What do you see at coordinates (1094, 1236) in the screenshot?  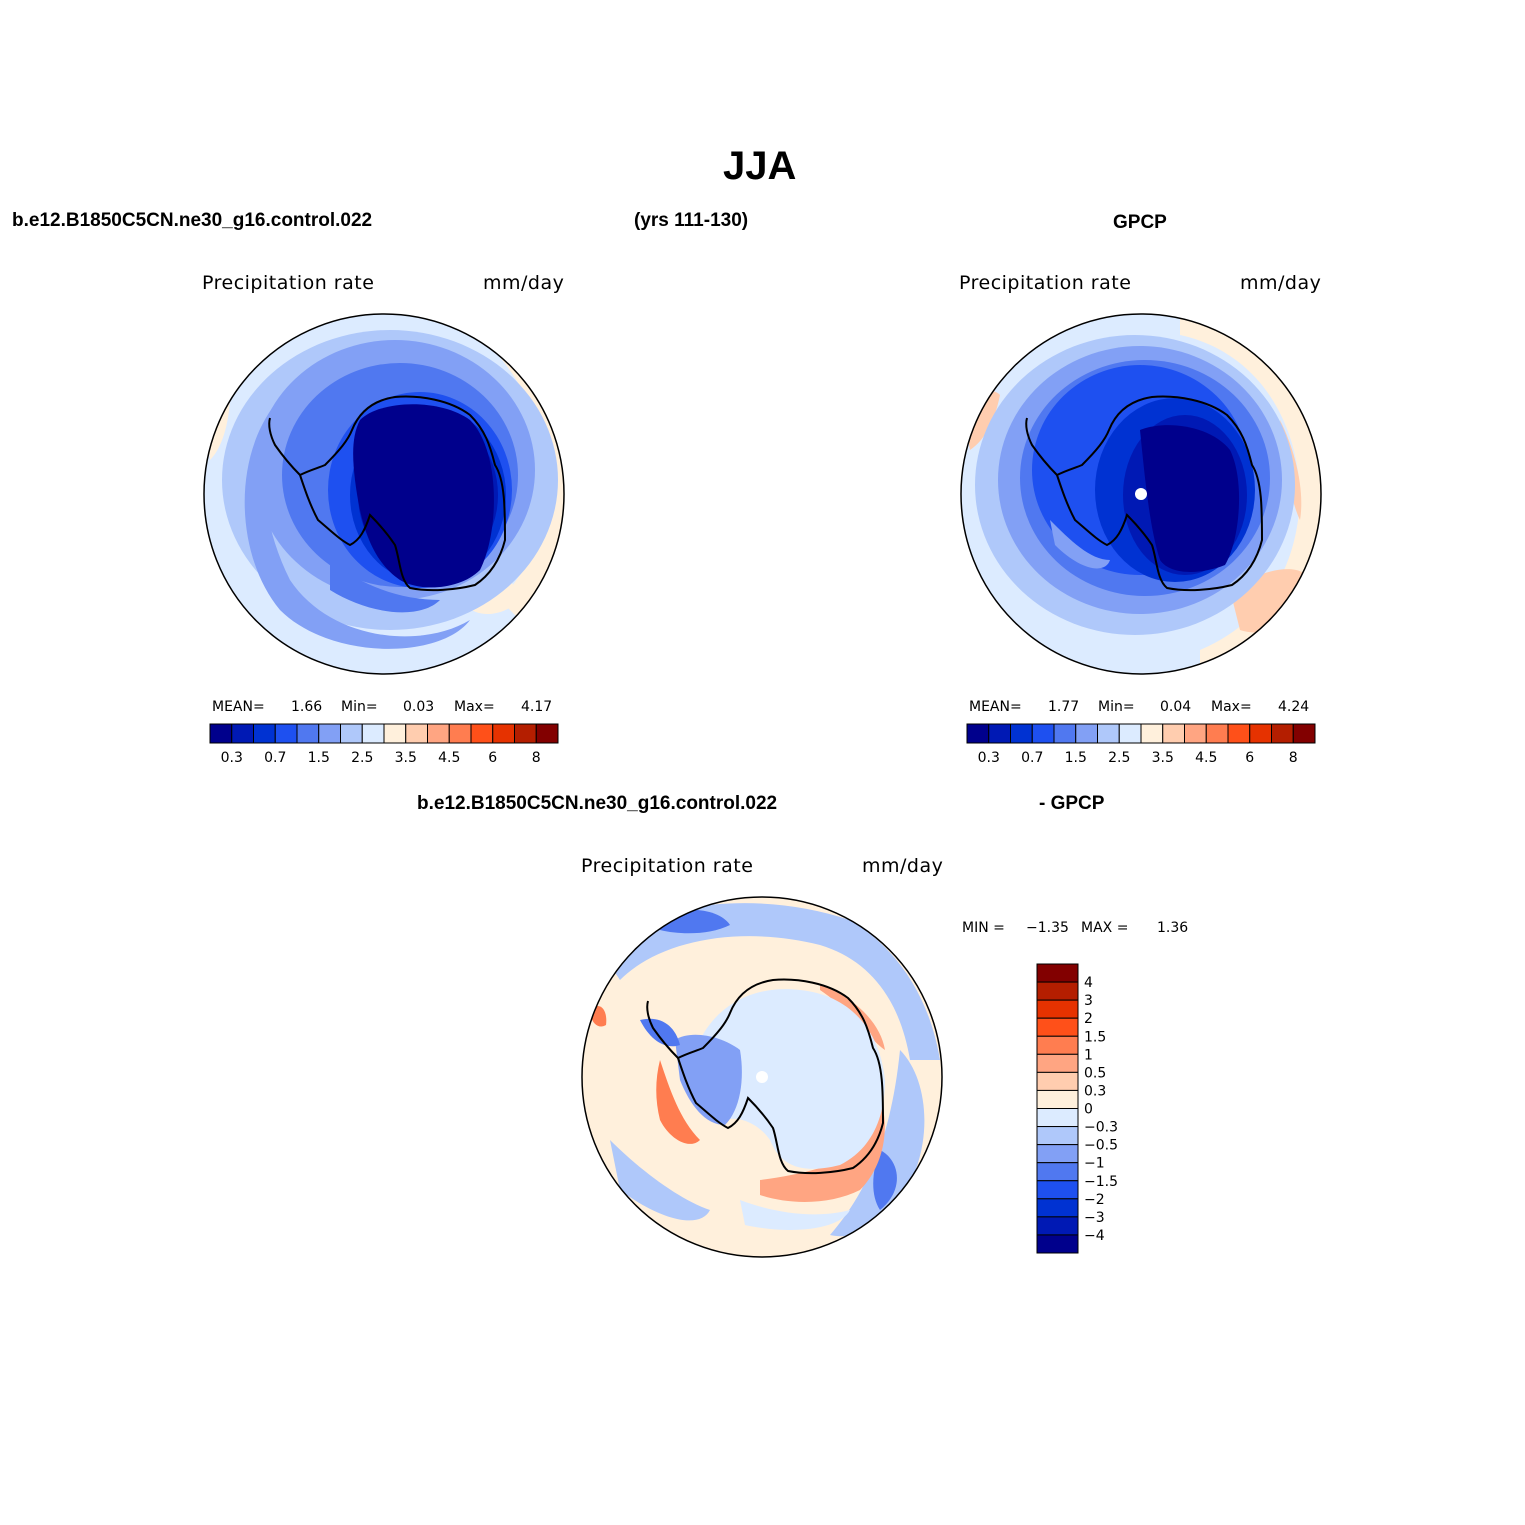 I see `diff-colorbar-tick-label: −4` at bounding box center [1094, 1236].